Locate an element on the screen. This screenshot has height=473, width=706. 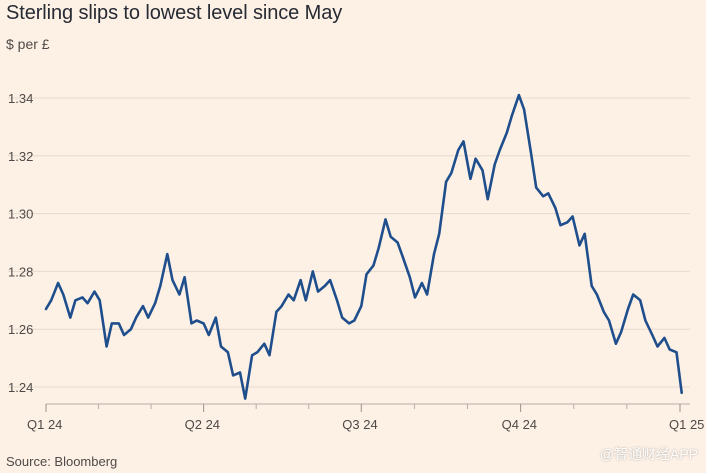
x-tick-label: Q1 24 is located at coordinates (44, 424).